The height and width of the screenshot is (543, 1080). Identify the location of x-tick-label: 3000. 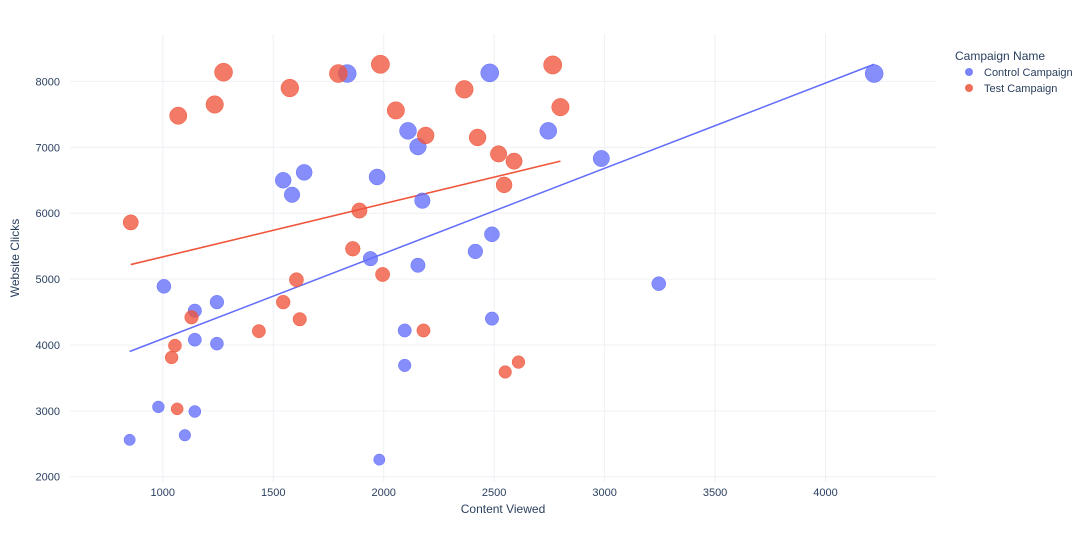
(604, 493).